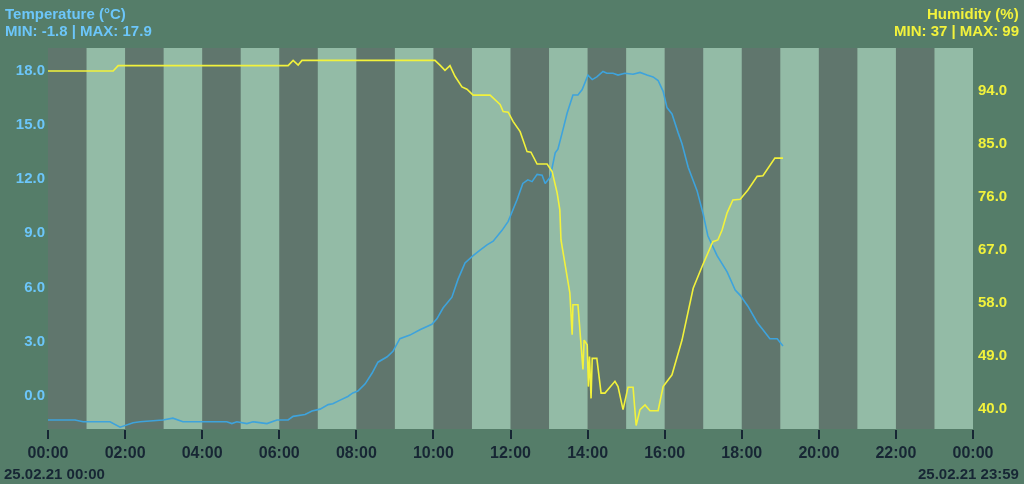 The height and width of the screenshot is (484, 1024). Describe the element at coordinates (30, 124) in the screenshot. I see `y-tick-label: 15.0` at that location.